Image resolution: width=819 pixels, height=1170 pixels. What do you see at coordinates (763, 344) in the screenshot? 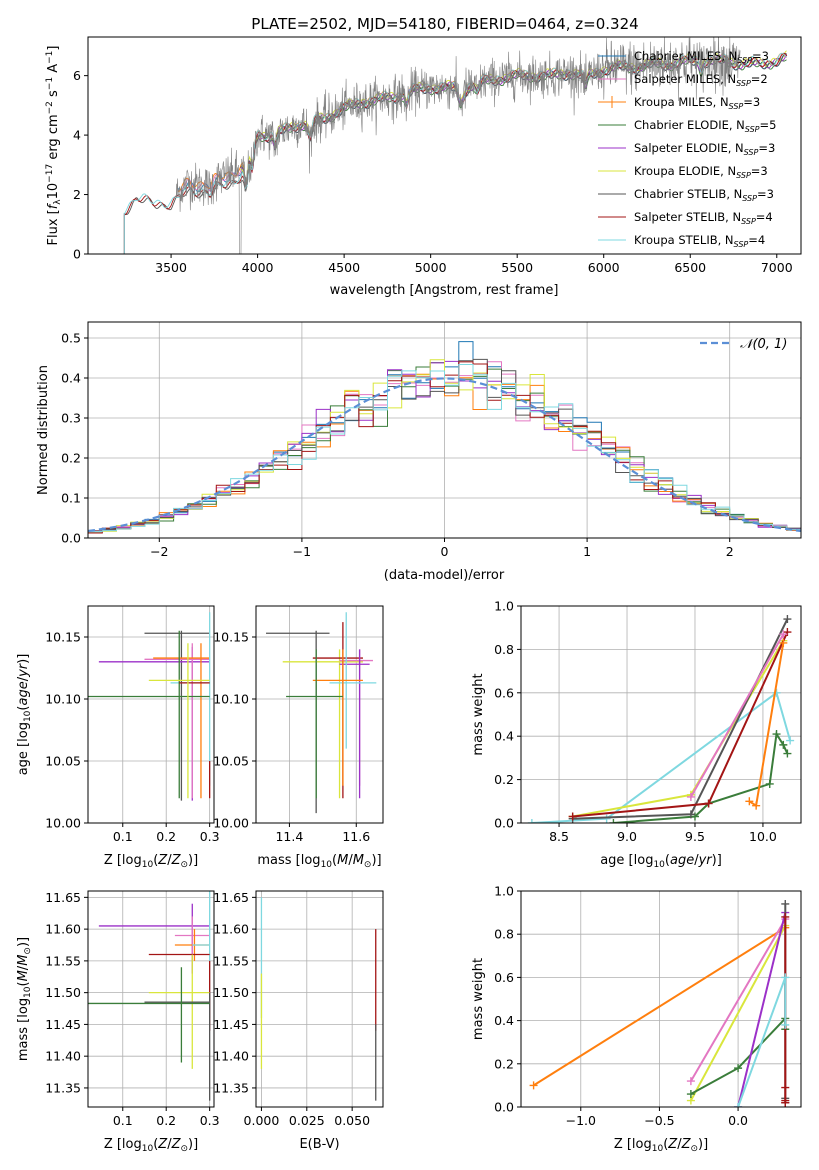
I see `legend-label: 𝒩(0, 1)` at bounding box center [763, 344].